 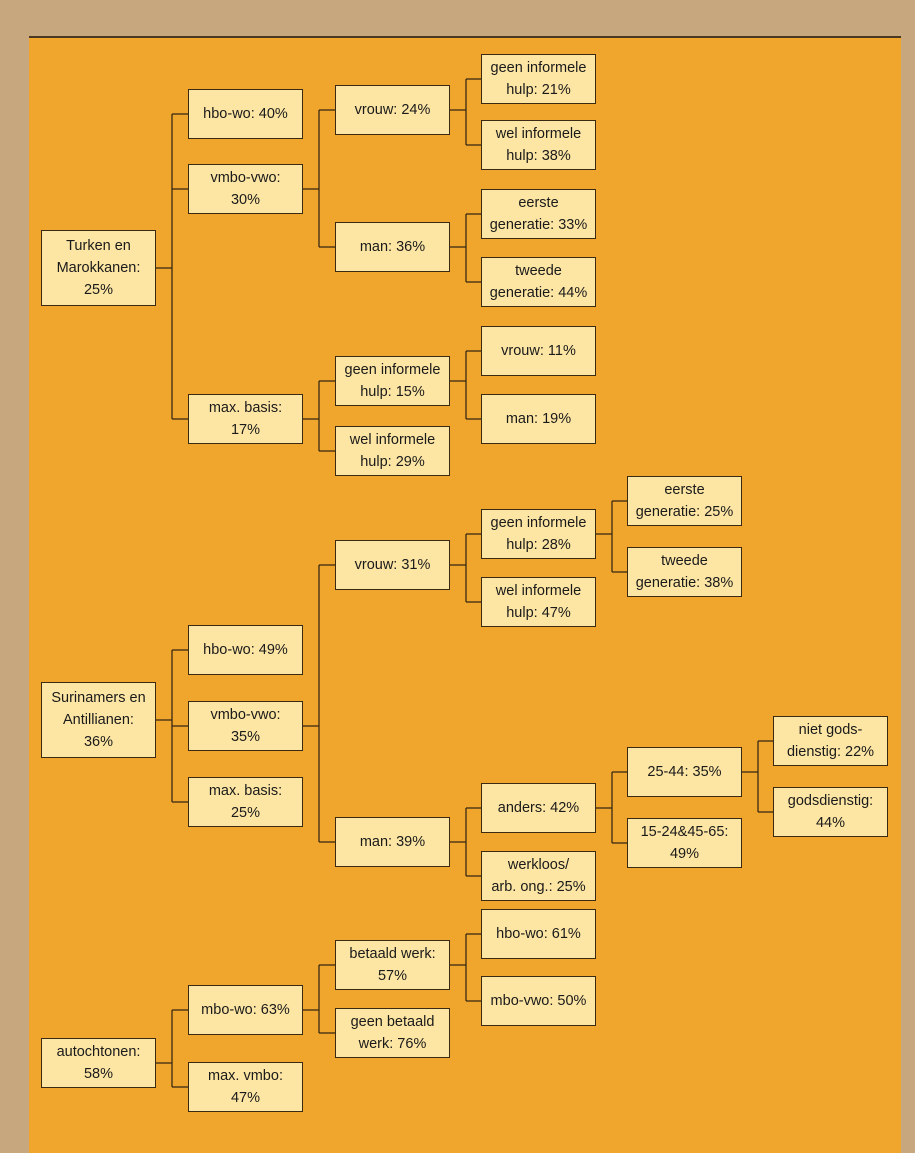 What do you see at coordinates (392, 110) in the screenshot?
I see `node-tm-vrouw: vrouw: 24%` at bounding box center [392, 110].